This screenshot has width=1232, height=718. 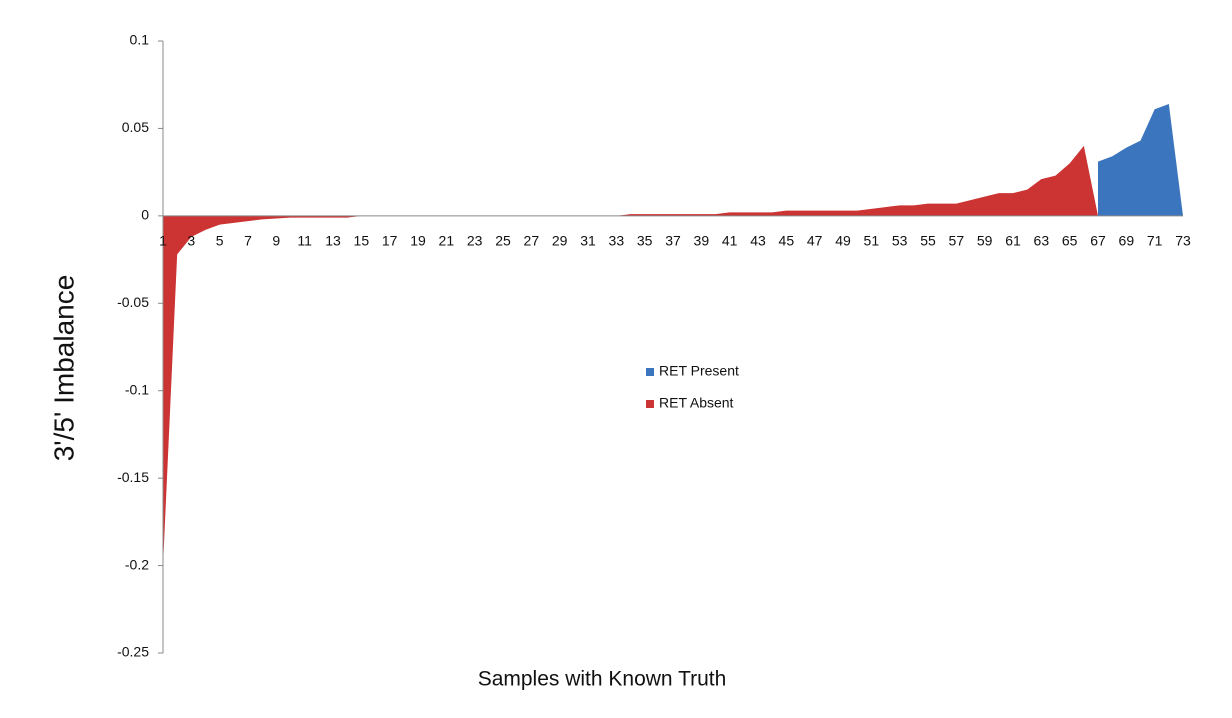 What do you see at coordinates (699, 371) in the screenshot?
I see `legend-label: RET Present` at bounding box center [699, 371].